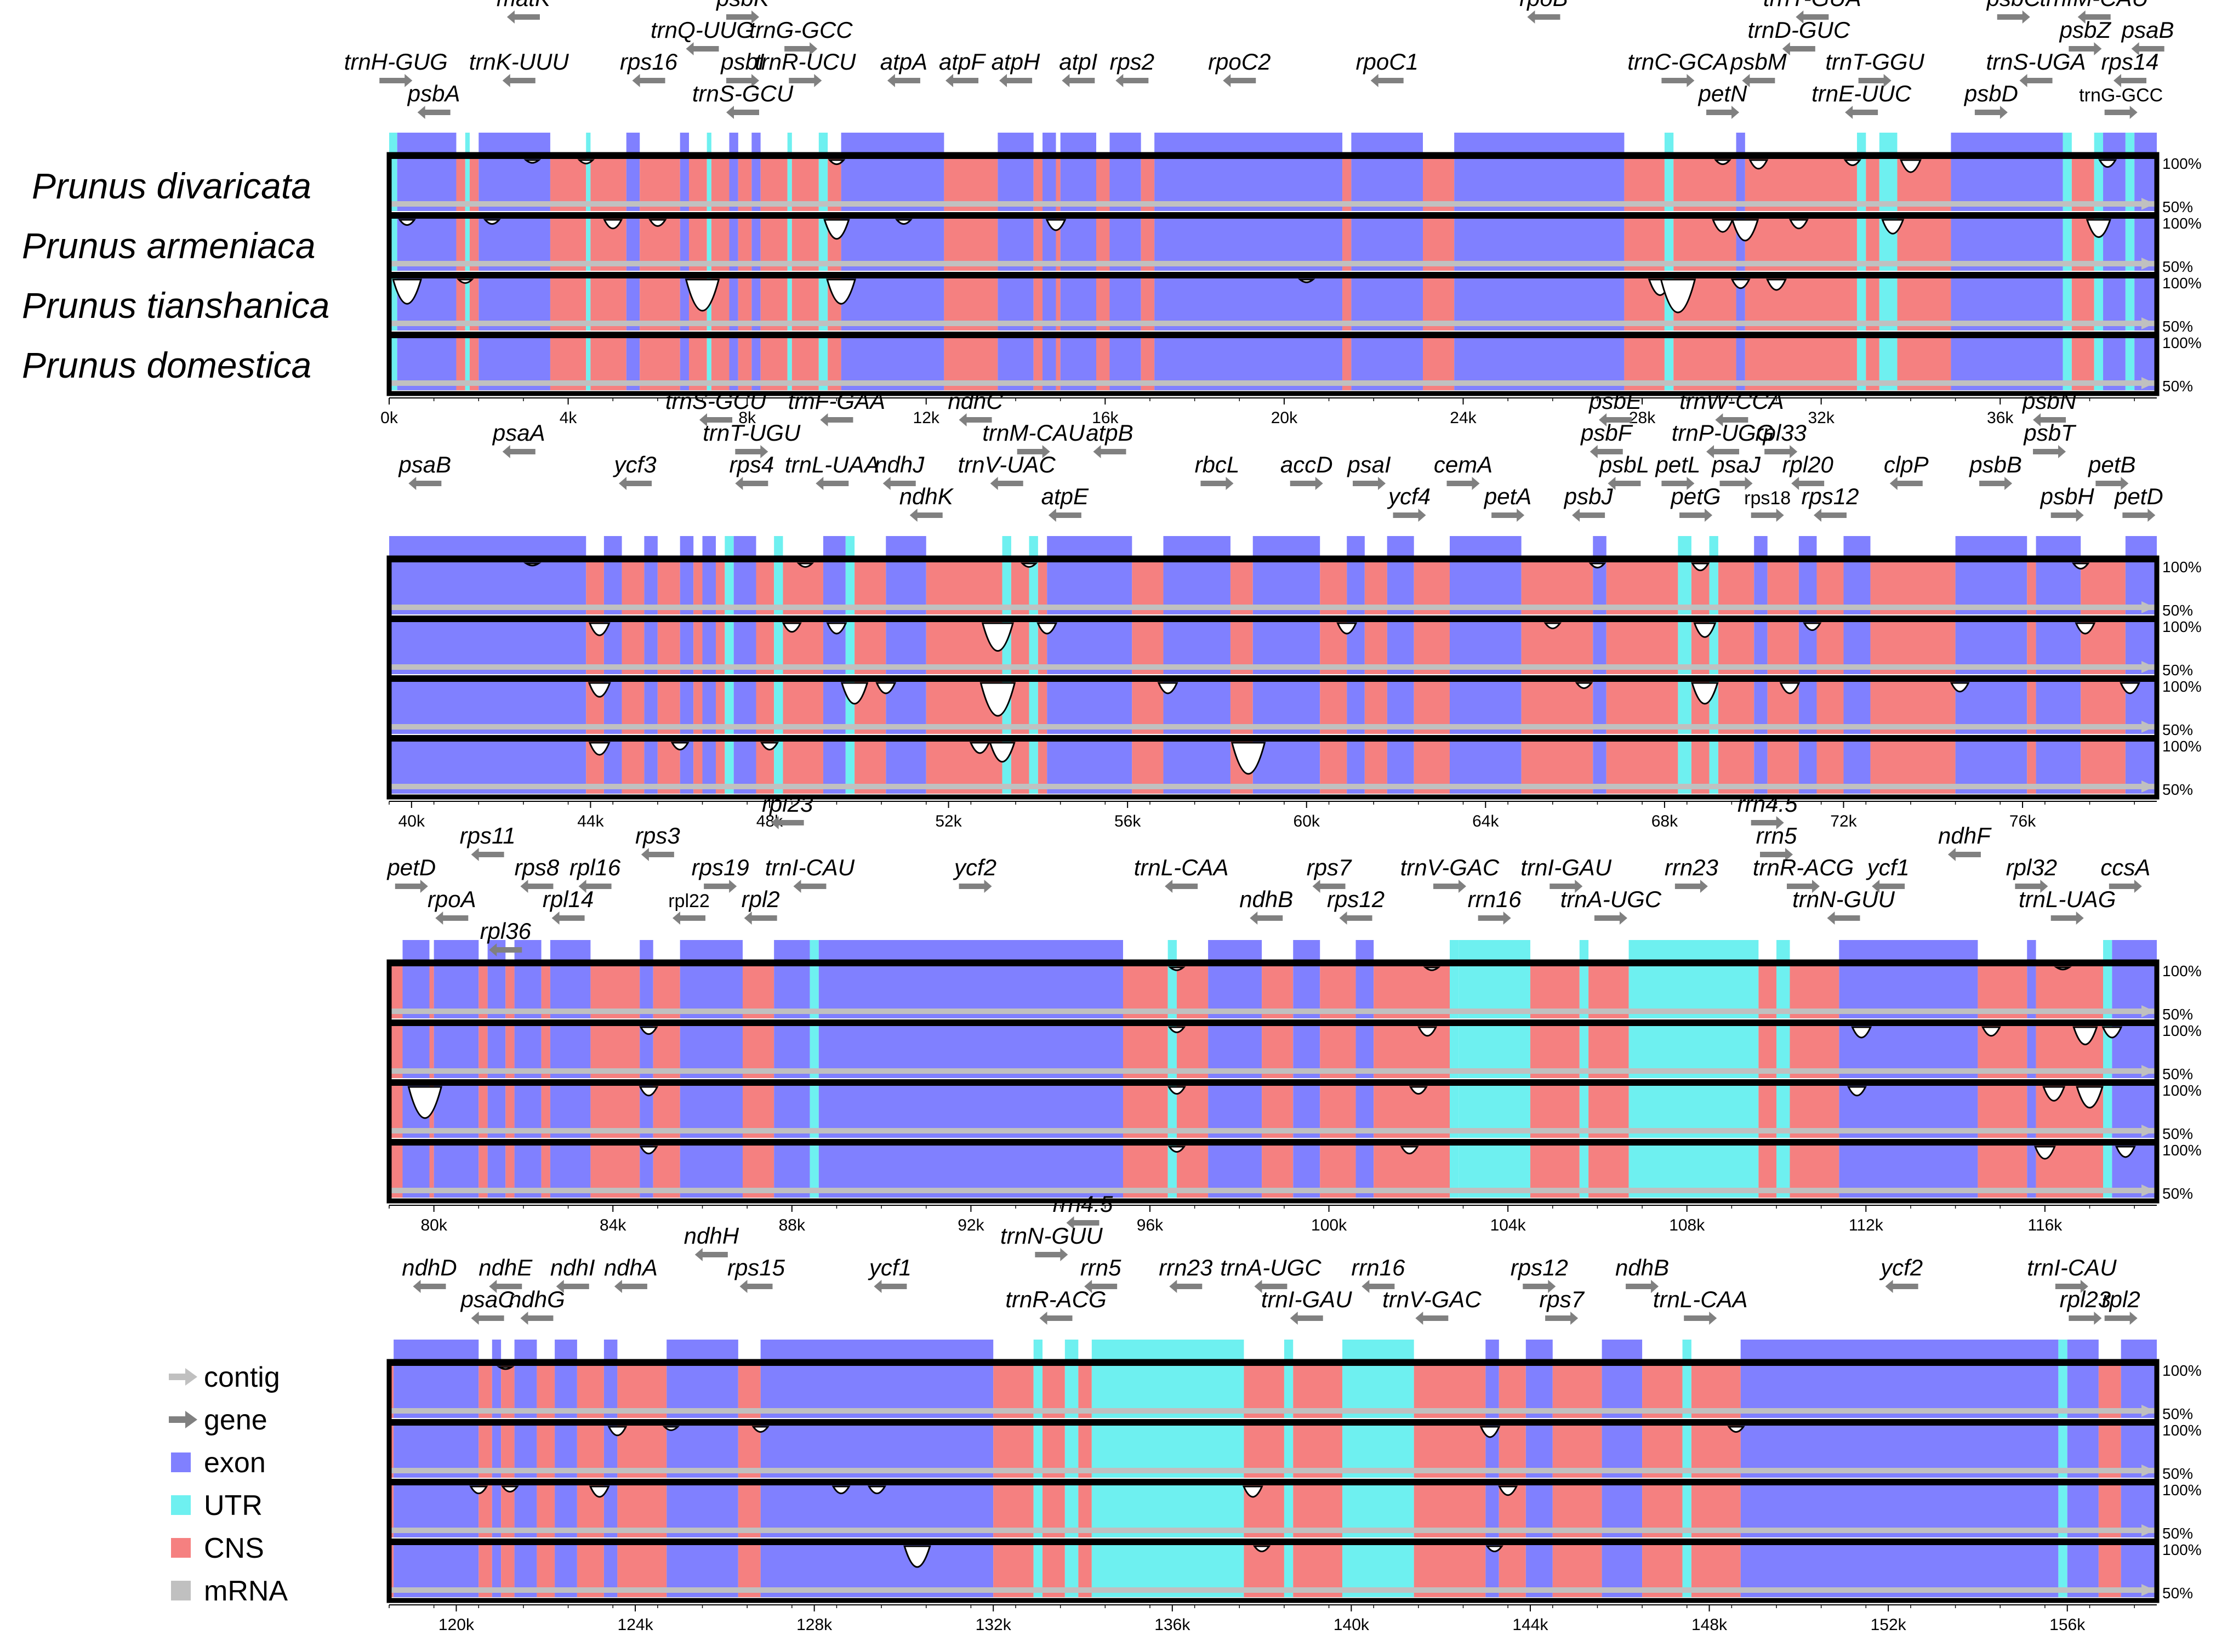 The height and width of the screenshot is (1652, 2216). Describe the element at coordinates (235, 1463) in the screenshot. I see `legend-label: exon` at that location.